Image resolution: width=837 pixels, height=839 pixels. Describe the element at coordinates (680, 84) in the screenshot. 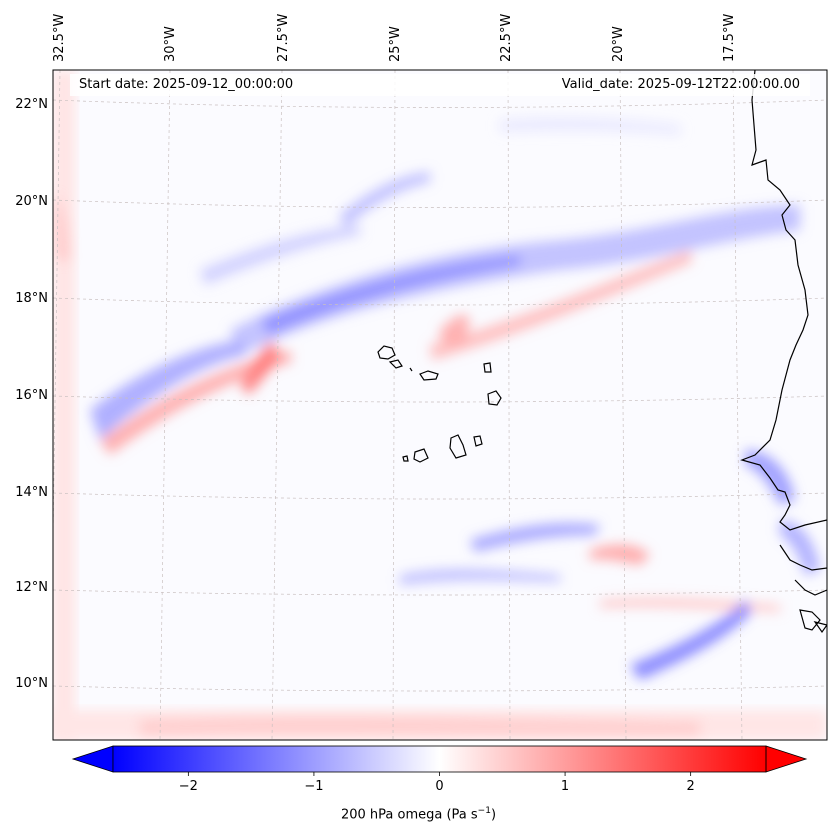

I see `valid-date-text: Valid_date: 2025-09-12T22:00:00.00` at that location.